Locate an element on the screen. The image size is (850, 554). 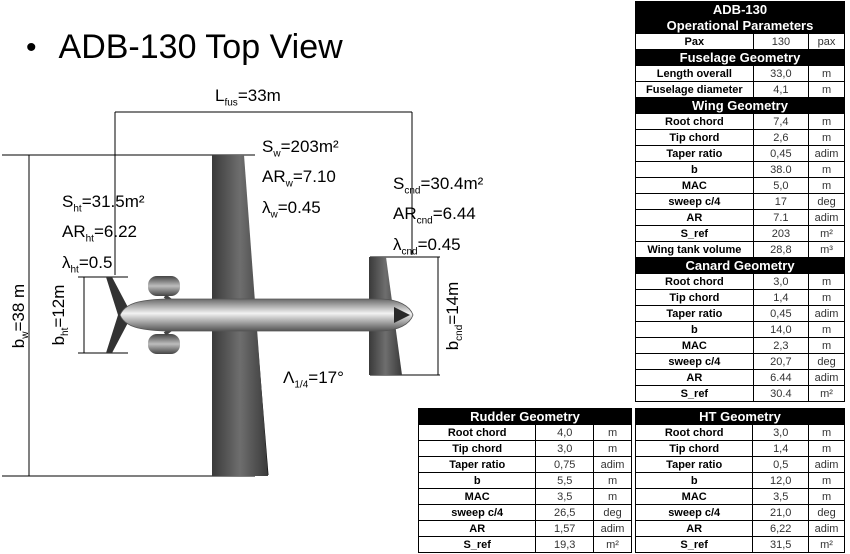
table-cell-value: 1,57 is located at coordinates (565, 528).